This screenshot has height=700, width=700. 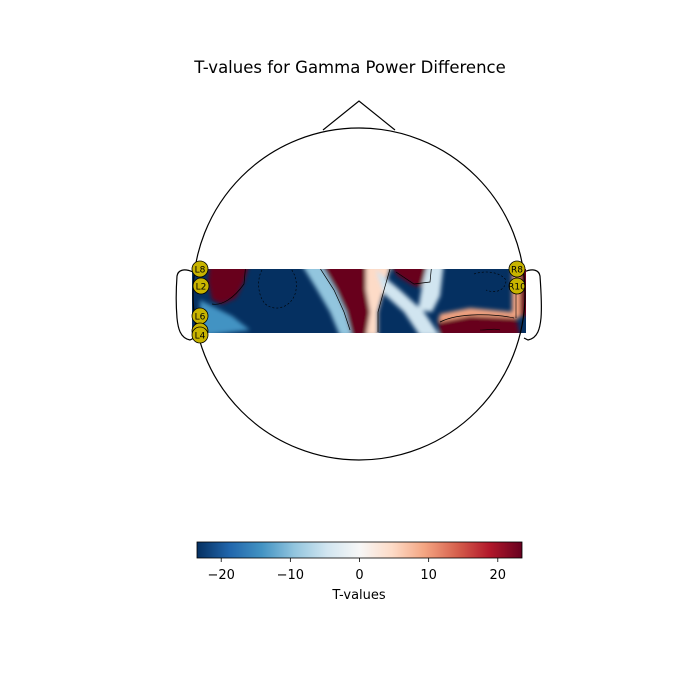 I want to click on colorbar-ticks: −20 −10 0 10 20, so click(x=356, y=570).